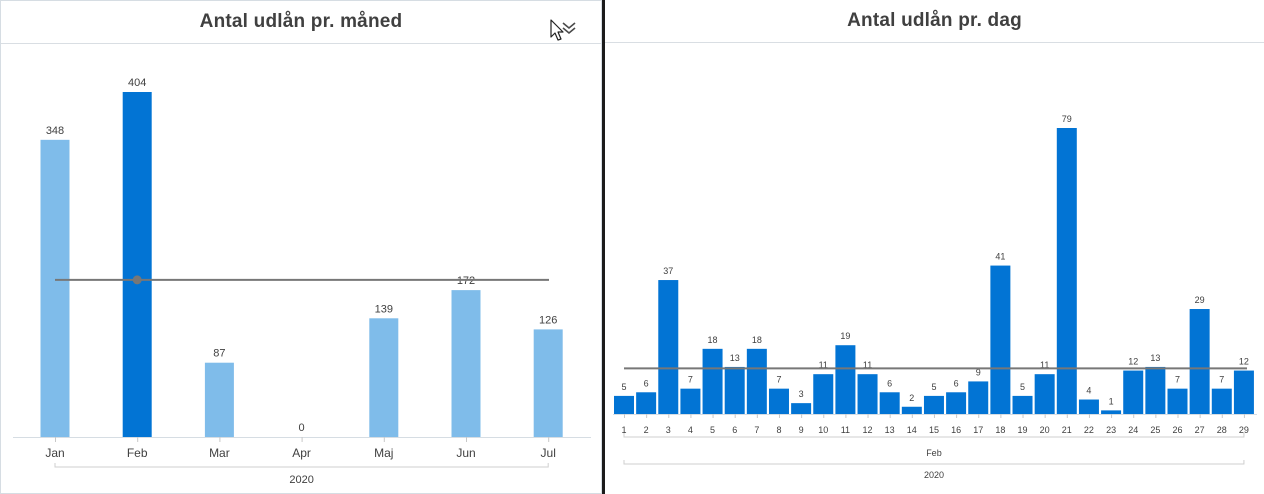  Describe the element at coordinates (548, 383) in the screenshot. I see `bar-jul` at that location.